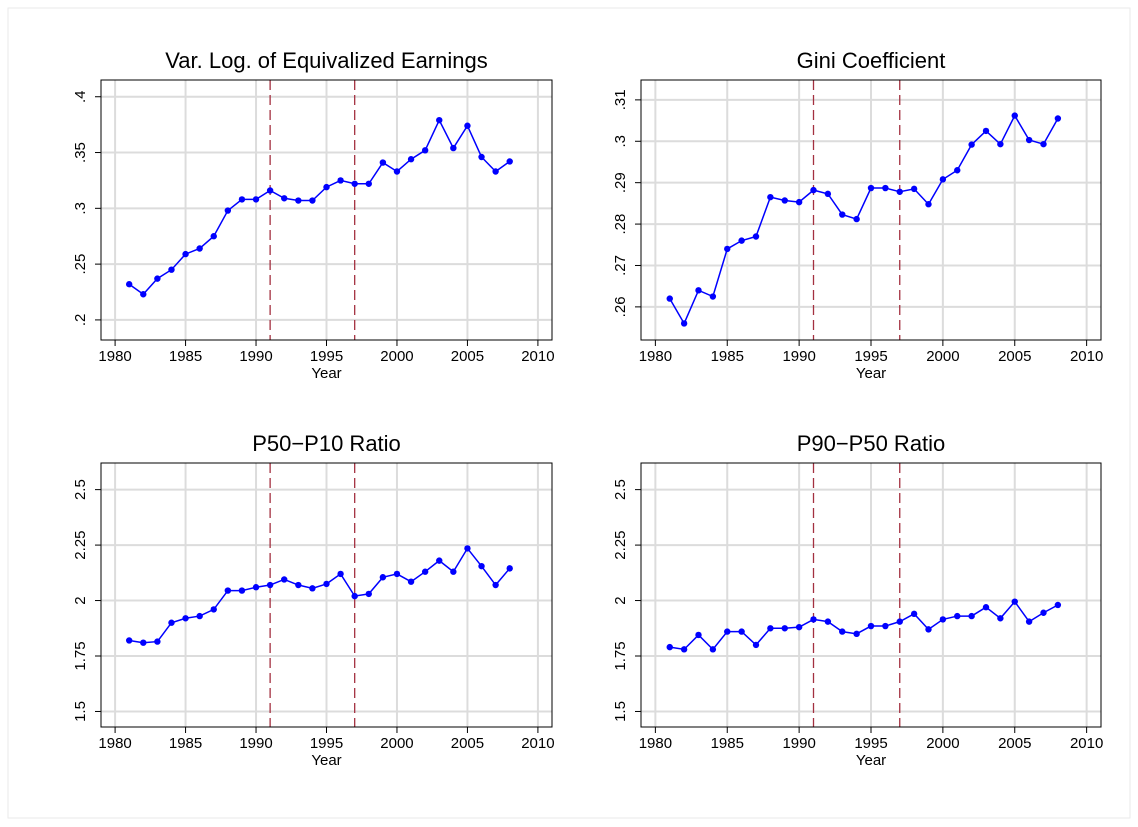 This screenshot has height=827, width=1138. What do you see at coordinates (80, 655) in the screenshot?
I see `y-tick-label: 1.75` at bounding box center [80, 655].